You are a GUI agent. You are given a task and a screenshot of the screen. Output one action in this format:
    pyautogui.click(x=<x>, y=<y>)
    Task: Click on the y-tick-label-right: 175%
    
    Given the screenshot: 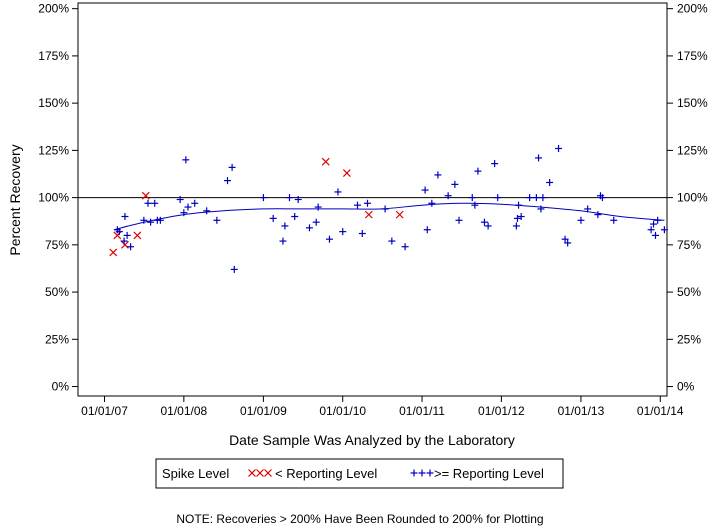 What is the action you would take?
    pyautogui.click(x=692, y=56)
    